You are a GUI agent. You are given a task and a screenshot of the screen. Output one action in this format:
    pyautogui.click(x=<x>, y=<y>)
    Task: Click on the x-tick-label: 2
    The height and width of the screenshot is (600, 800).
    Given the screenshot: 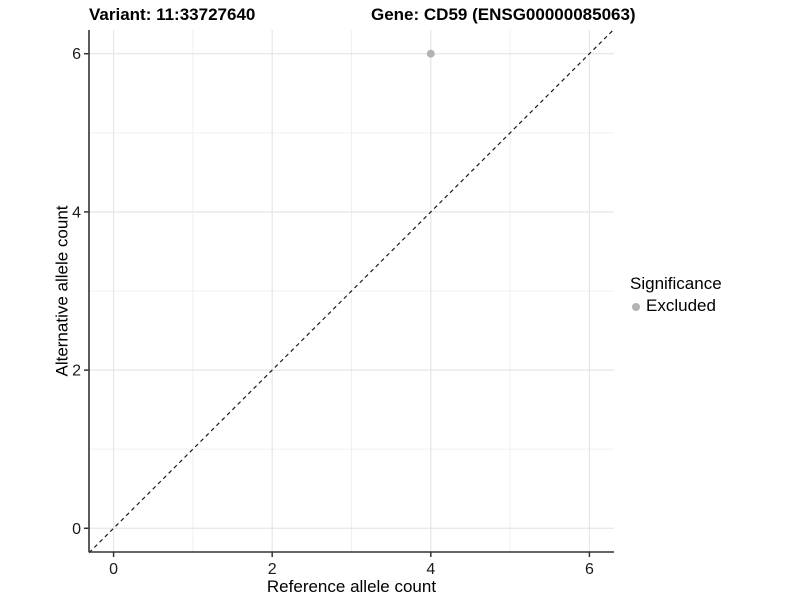 What is the action you would take?
    pyautogui.click(x=272, y=569)
    